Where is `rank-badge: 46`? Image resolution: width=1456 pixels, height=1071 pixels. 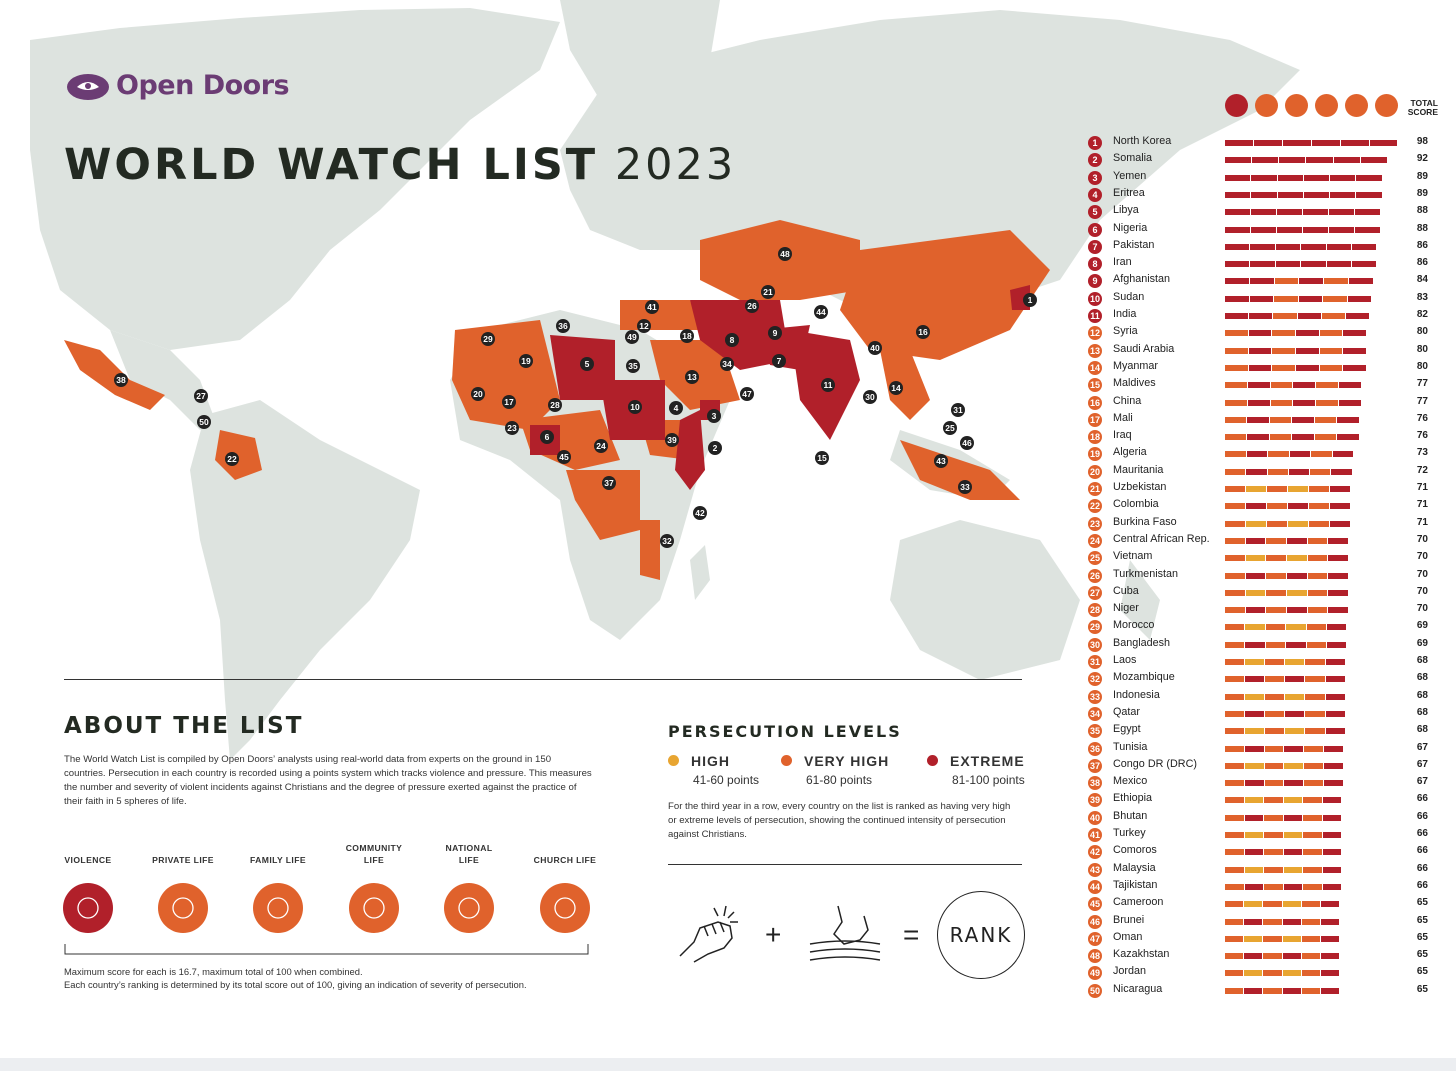 rank-badge: 46 is located at coordinates (1095, 921).